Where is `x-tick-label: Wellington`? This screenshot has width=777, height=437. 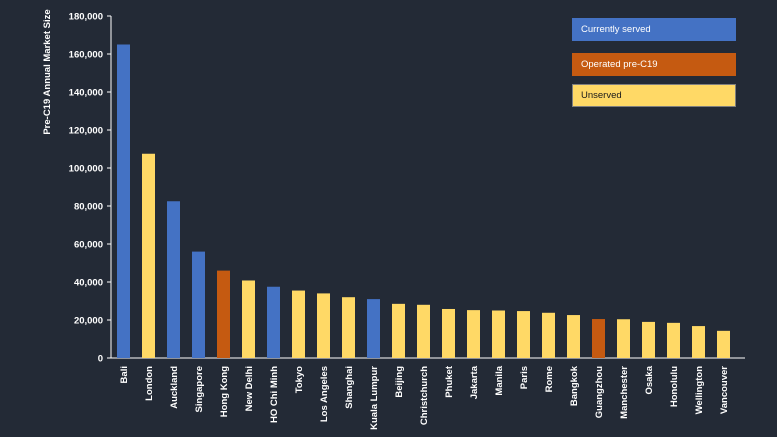 x-tick-label: Wellington is located at coordinates (699, 390).